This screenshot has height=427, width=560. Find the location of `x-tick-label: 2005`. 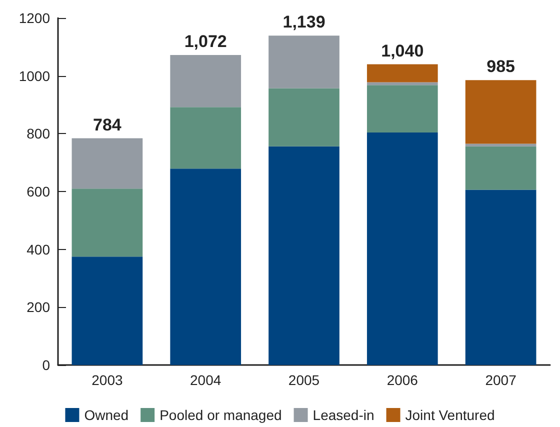

x-tick-label: 2005 is located at coordinates (304, 380).